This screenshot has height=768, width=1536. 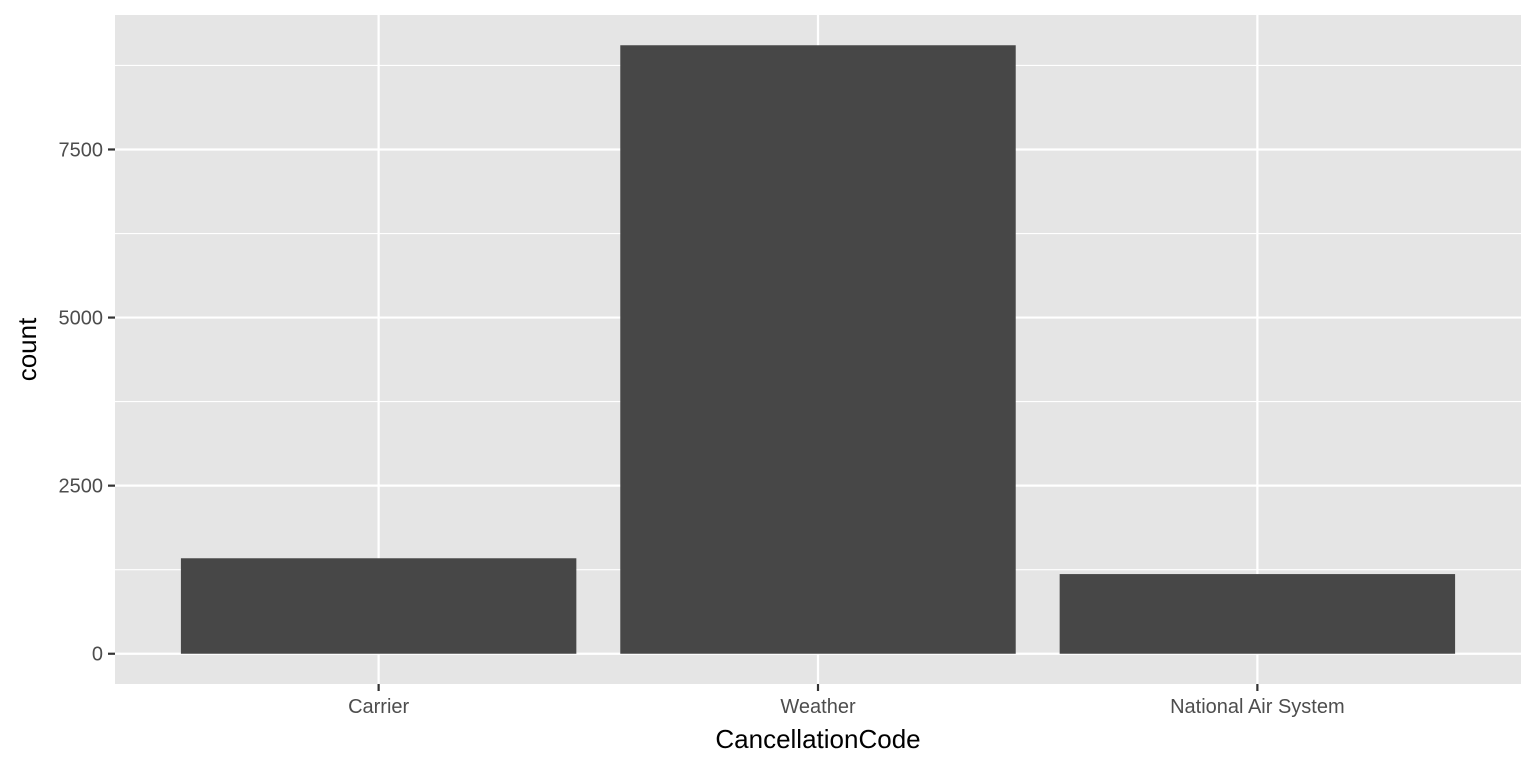 I want to click on y-axis: 0 2500 5000 7500, so click(x=87, y=402).